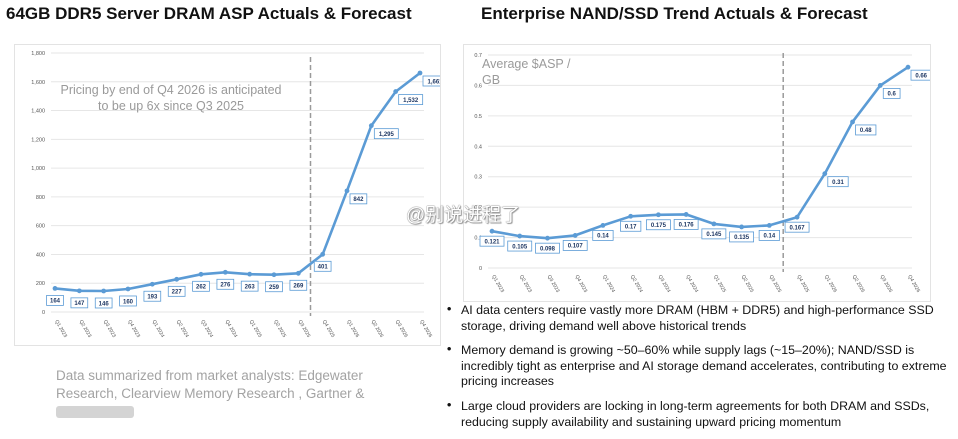 The height and width of the screenshot is (439, 958). I want to click on dram-x-tick-label: Q2 2023, so click(85, 329).